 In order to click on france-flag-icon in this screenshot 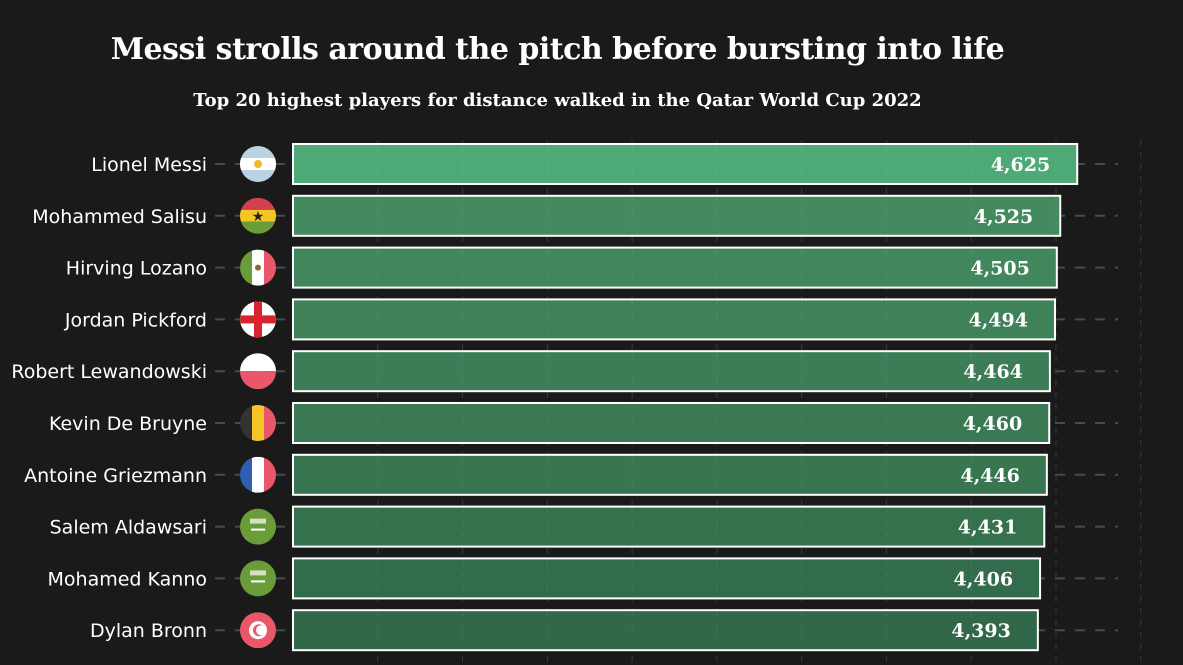, I will do `click(258, 474)`.